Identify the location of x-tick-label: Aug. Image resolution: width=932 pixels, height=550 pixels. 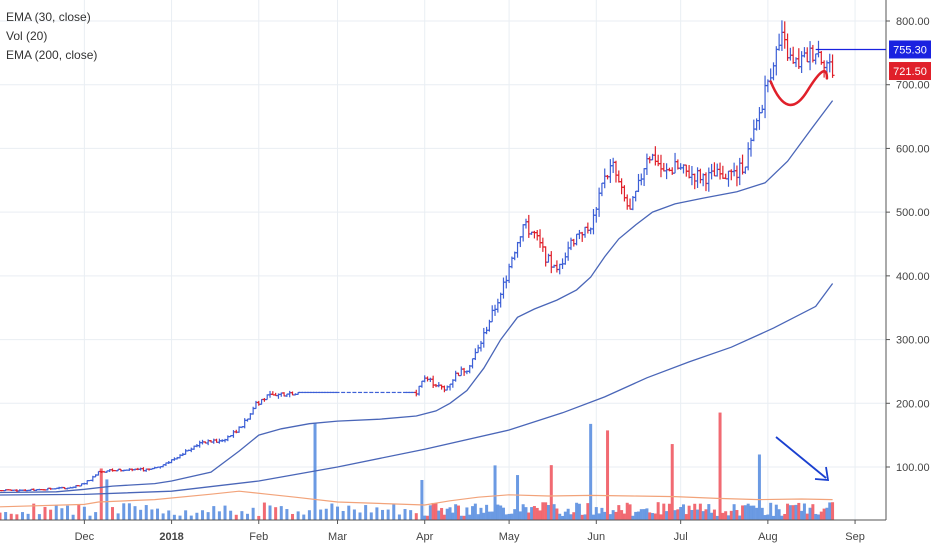
(768, 537).